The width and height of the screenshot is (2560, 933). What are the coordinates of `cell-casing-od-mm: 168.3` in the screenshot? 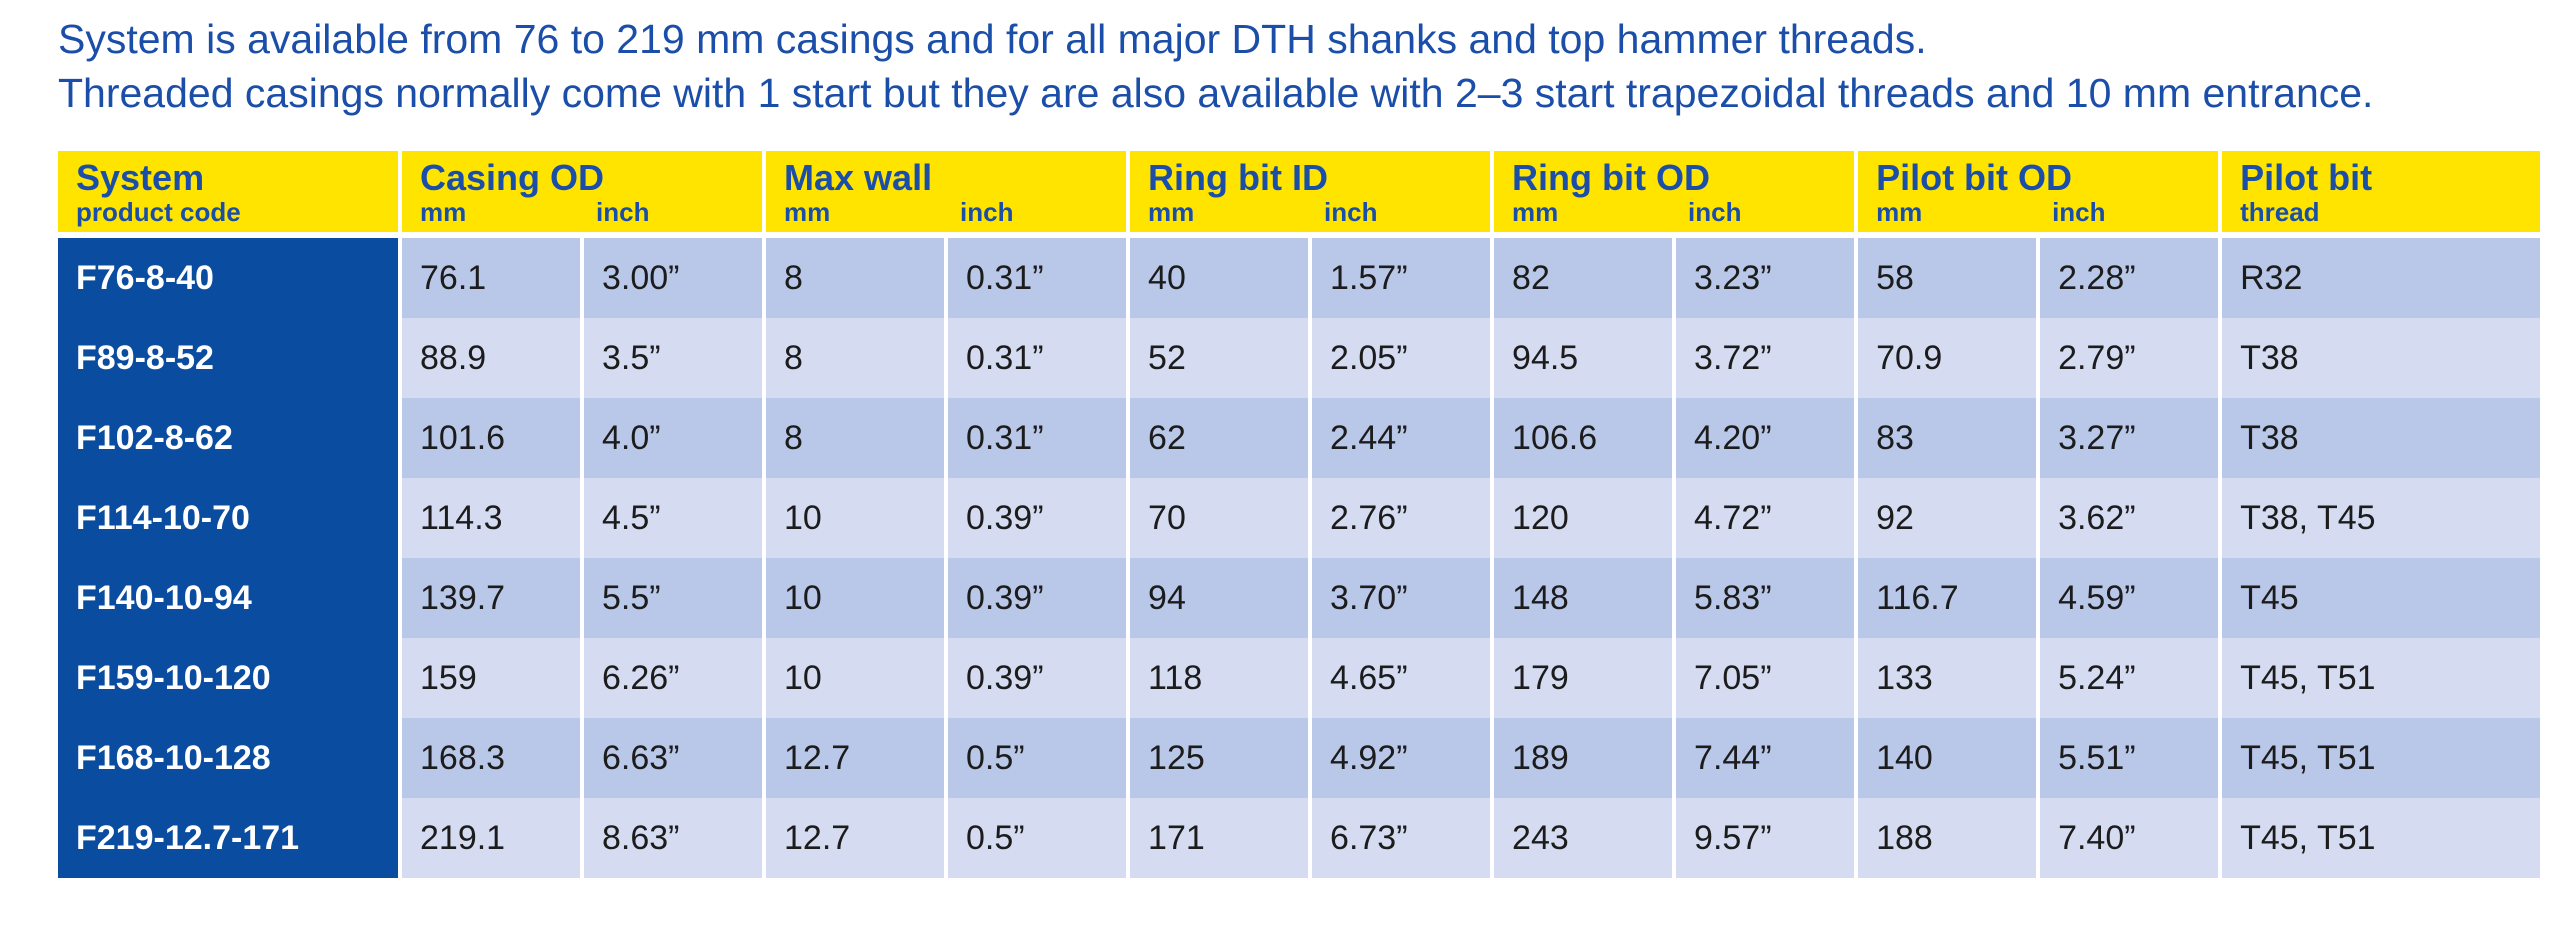 It's located at (491, 758).